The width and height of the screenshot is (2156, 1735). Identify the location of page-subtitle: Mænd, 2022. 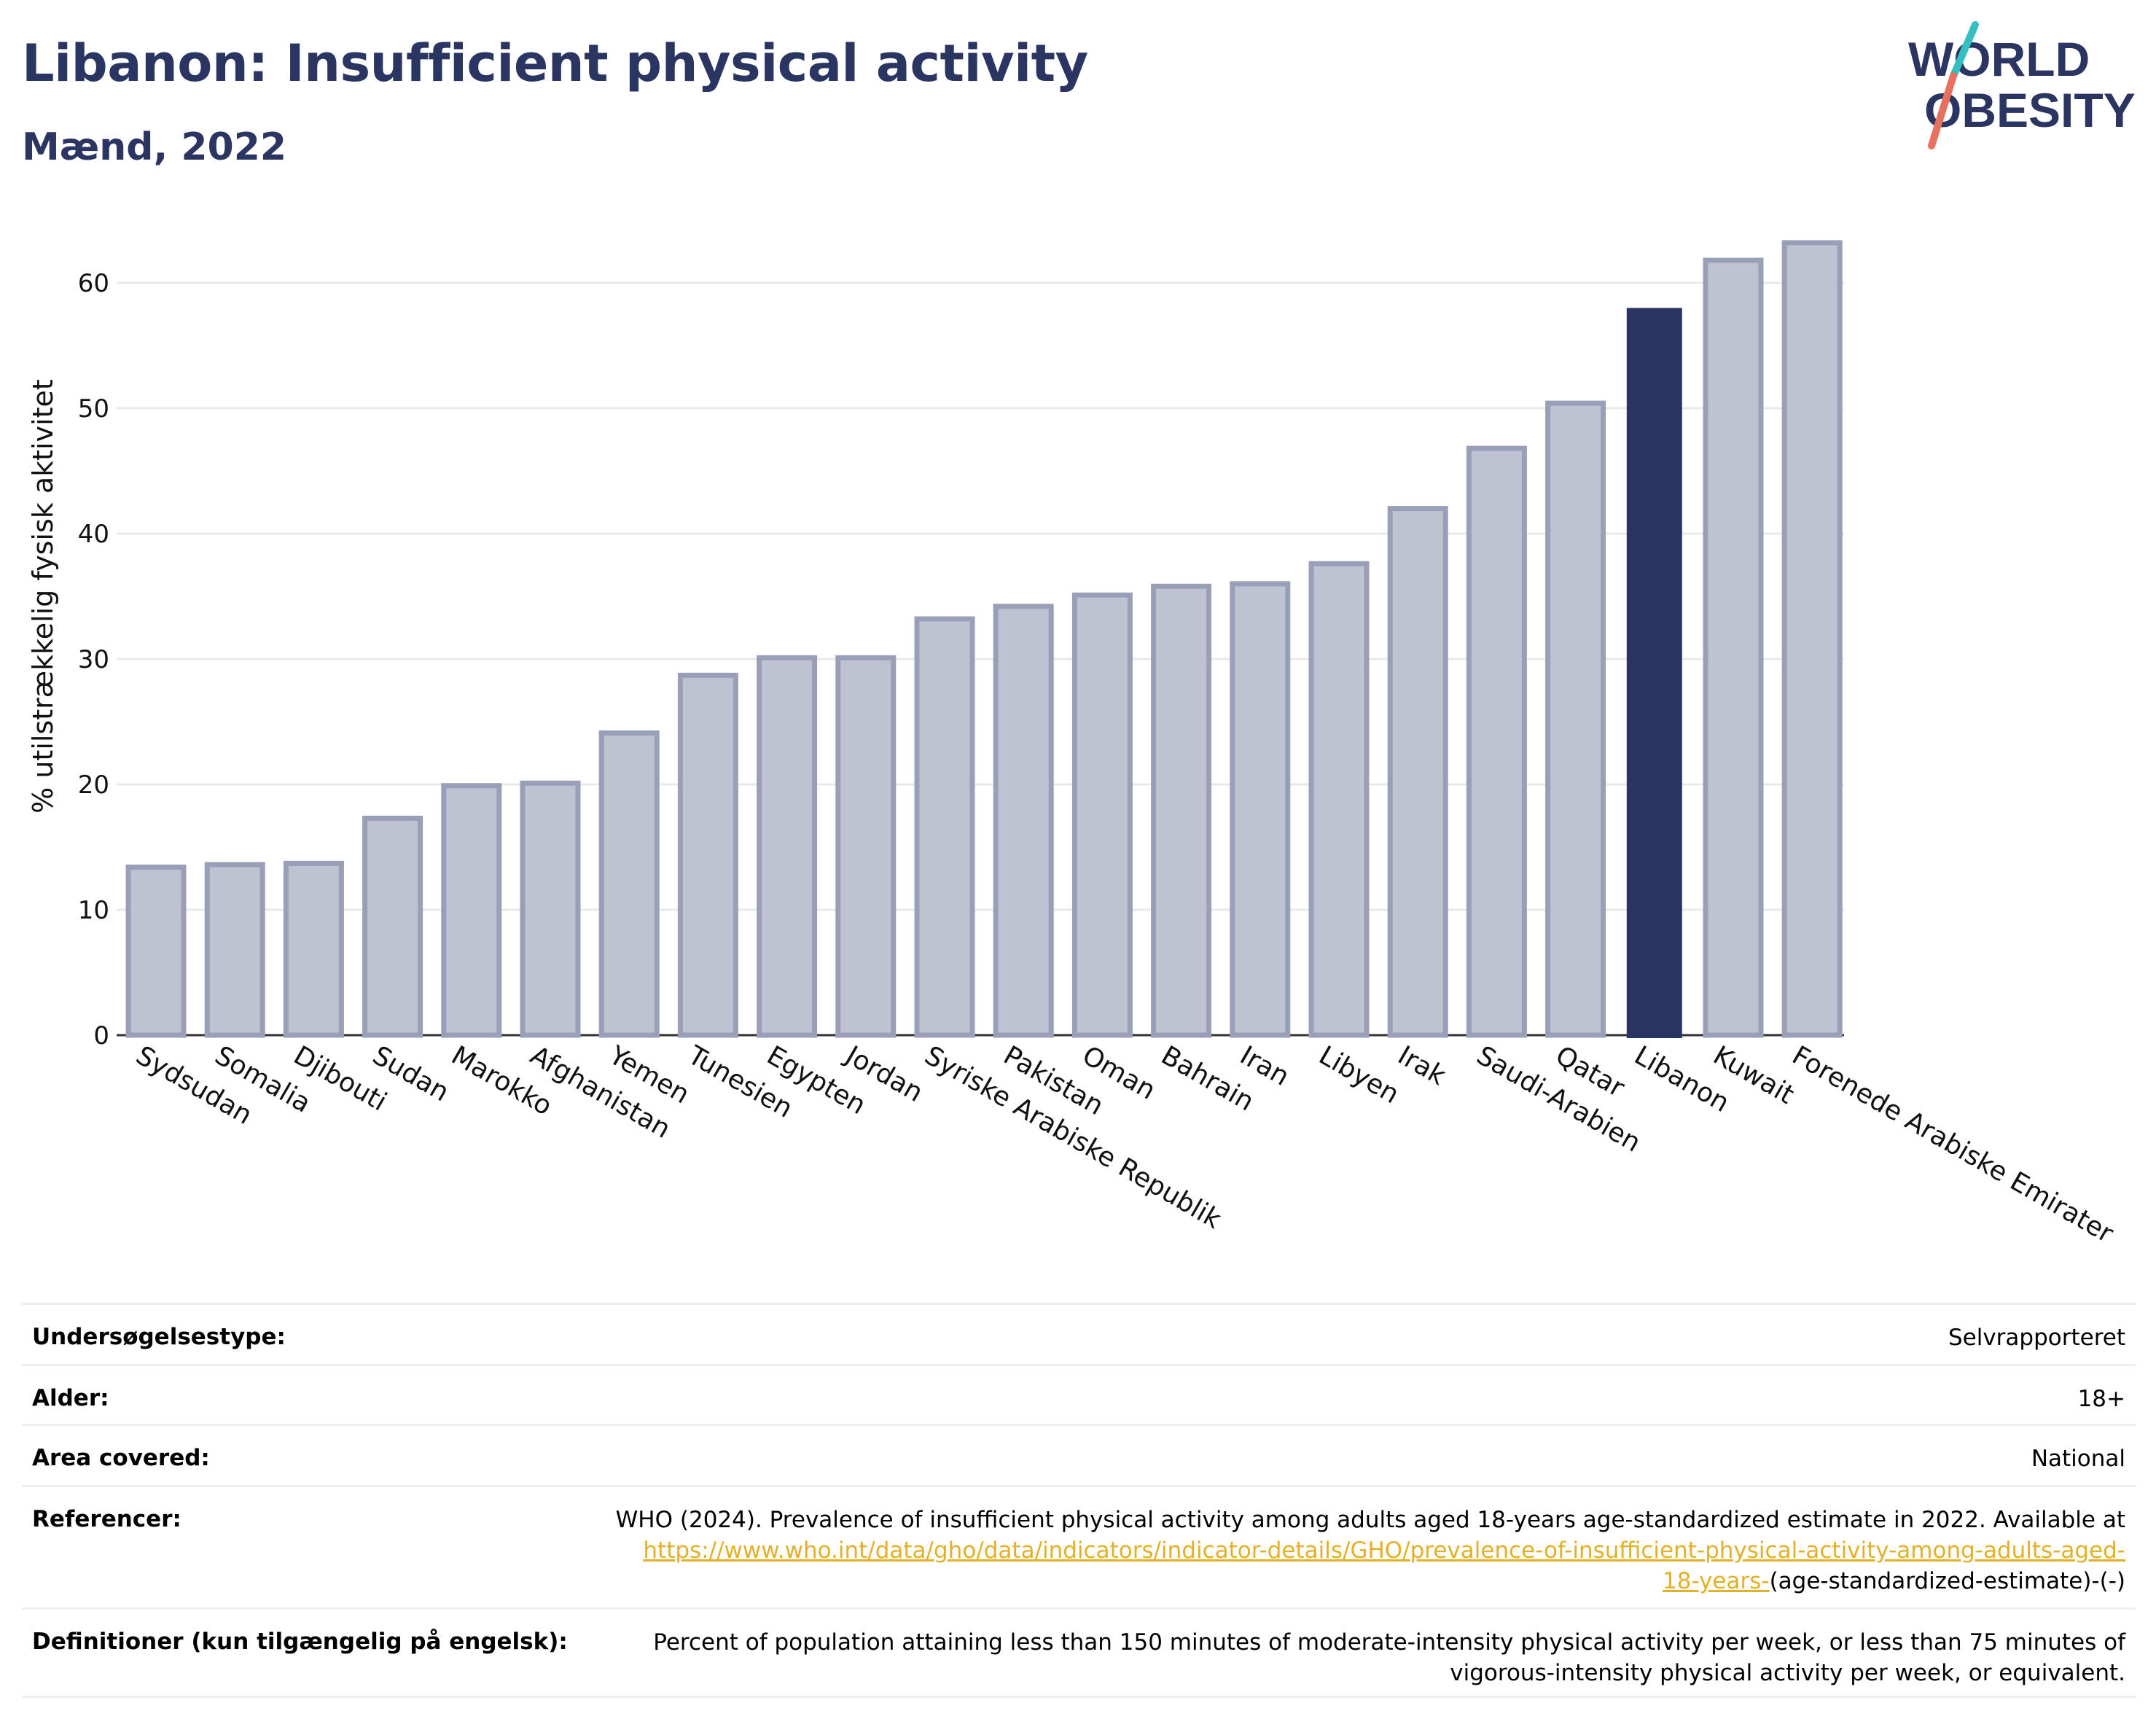
(155, 147).